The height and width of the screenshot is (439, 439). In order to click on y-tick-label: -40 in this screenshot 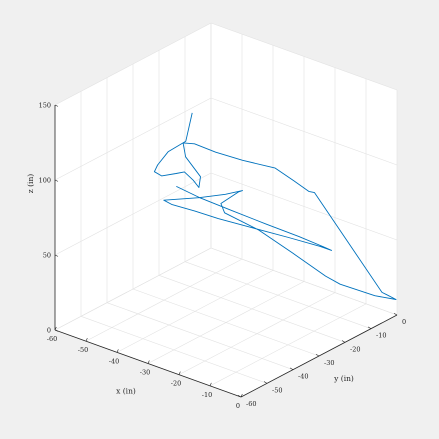, I will do `click(303, 377)`.